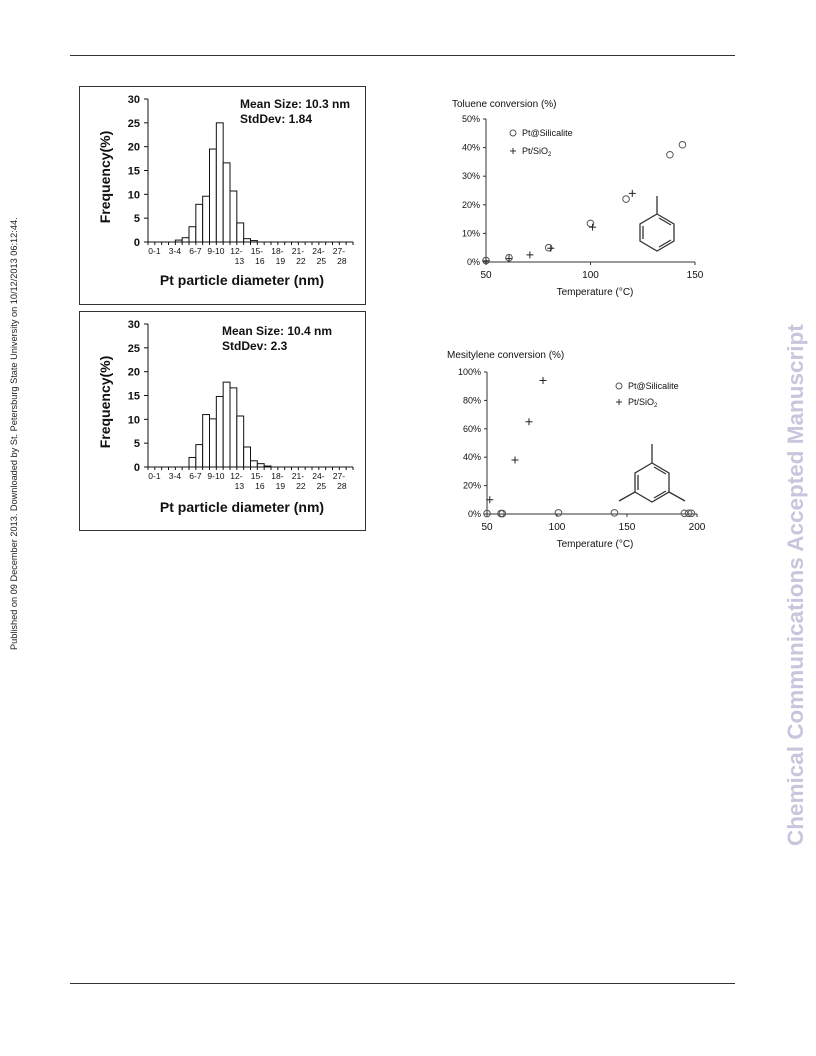 Image resolution: width=816 pixels, height=1056 pixels. Describe the element at coordinates (257, 476) in the screenshot. I see `x-tick-label: 15-` at that location.